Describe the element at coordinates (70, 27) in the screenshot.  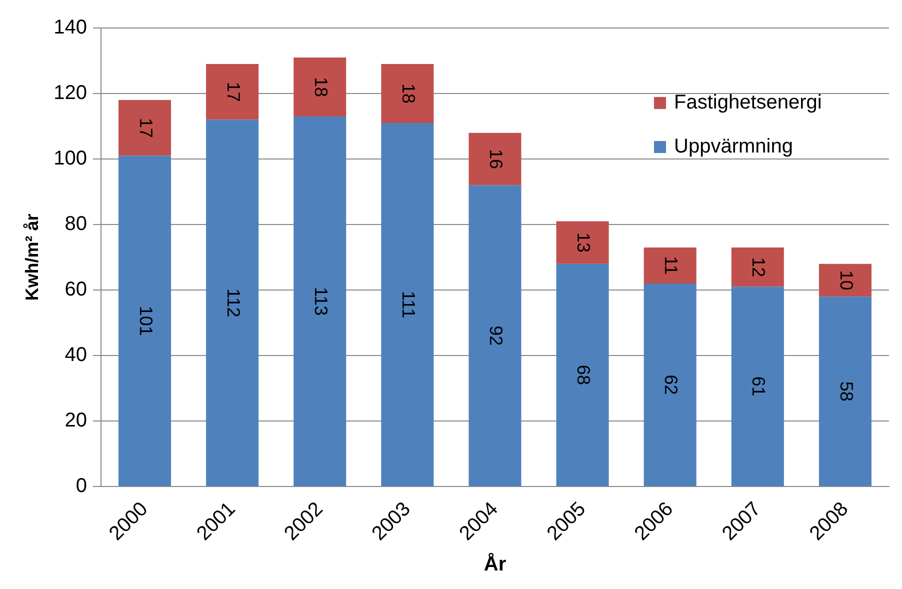
I see `y-tick-label: 140` at that location.